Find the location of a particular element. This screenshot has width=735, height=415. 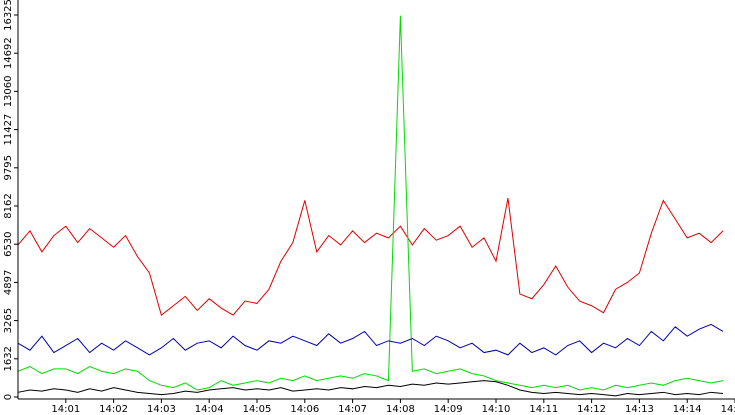

y-tick-label: 1632 is located at coordinates (8, 358).